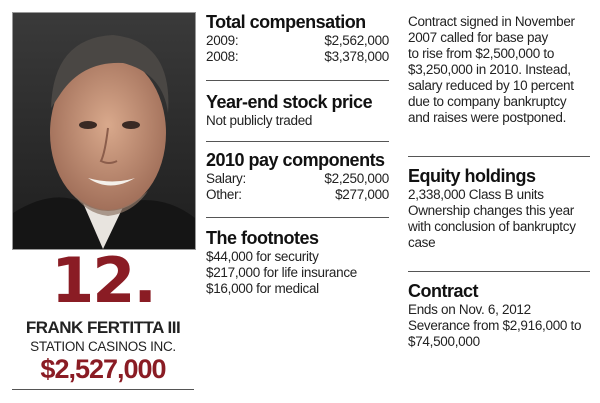 This screenshot has height=403, width=600. I want to click on contract-line: $74,500,000, so click(444, 341).